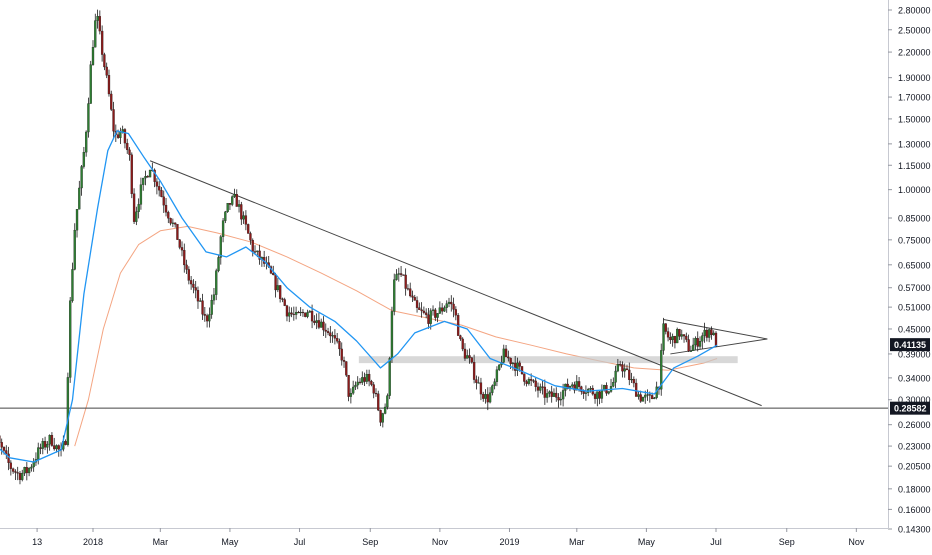  Describe the element at coordinates (914, 265) in the screenshot. I see `price-tick-label: 0.65000` at that location.